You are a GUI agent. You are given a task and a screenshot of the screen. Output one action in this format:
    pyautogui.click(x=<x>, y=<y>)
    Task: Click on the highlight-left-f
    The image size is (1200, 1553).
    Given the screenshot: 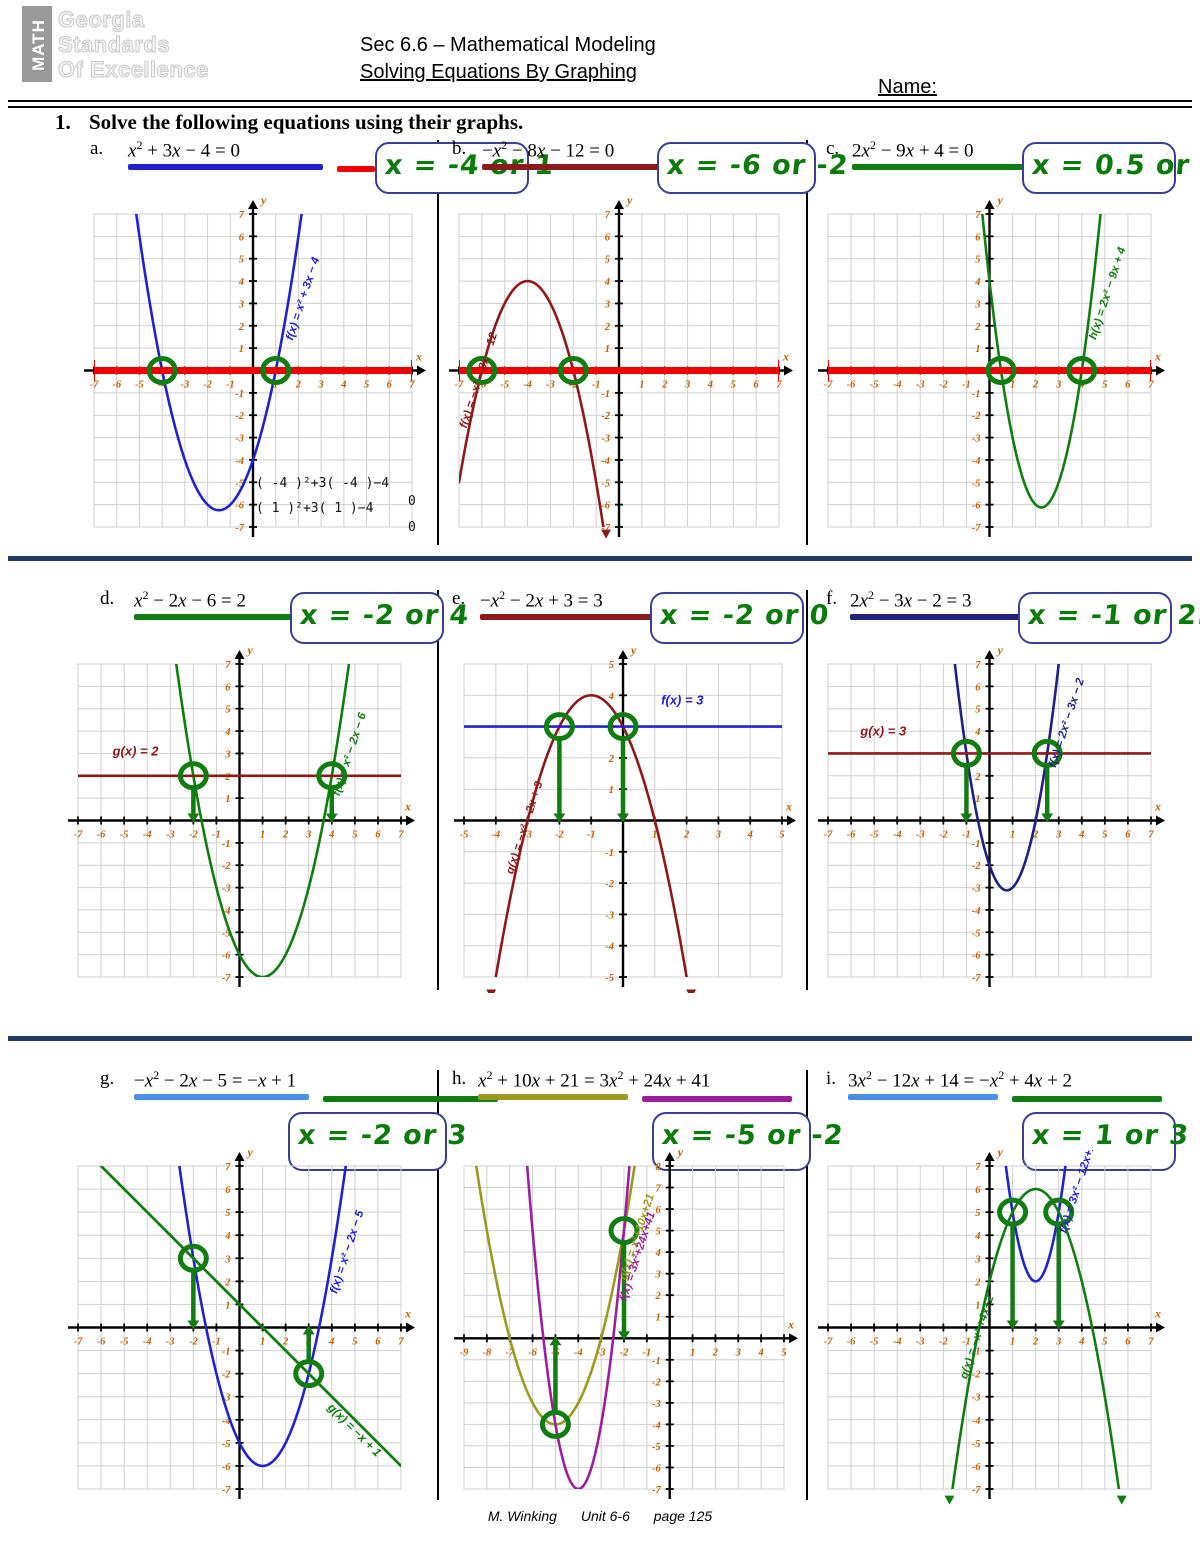 What is the action you would take?
    pyautogui.click(x=945, y=617)
    